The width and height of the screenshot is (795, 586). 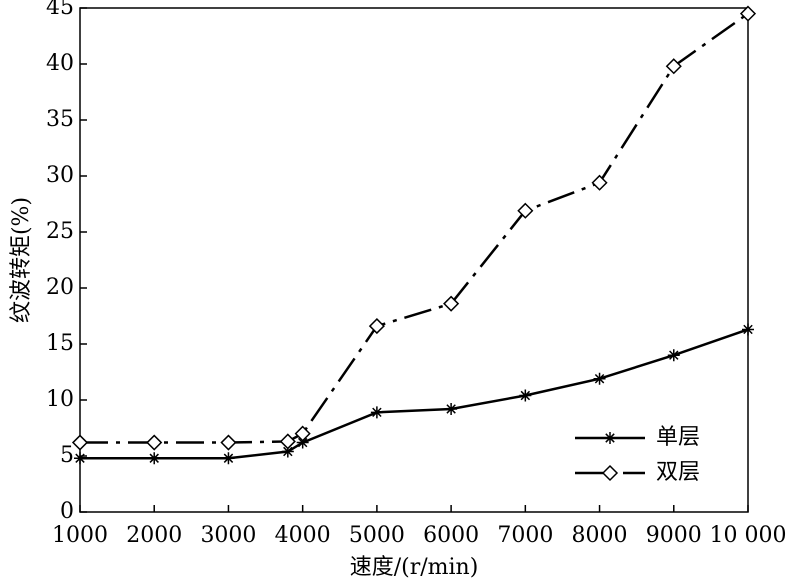 I want to click on y-tick-label: 25, so click(x=60, y=231).